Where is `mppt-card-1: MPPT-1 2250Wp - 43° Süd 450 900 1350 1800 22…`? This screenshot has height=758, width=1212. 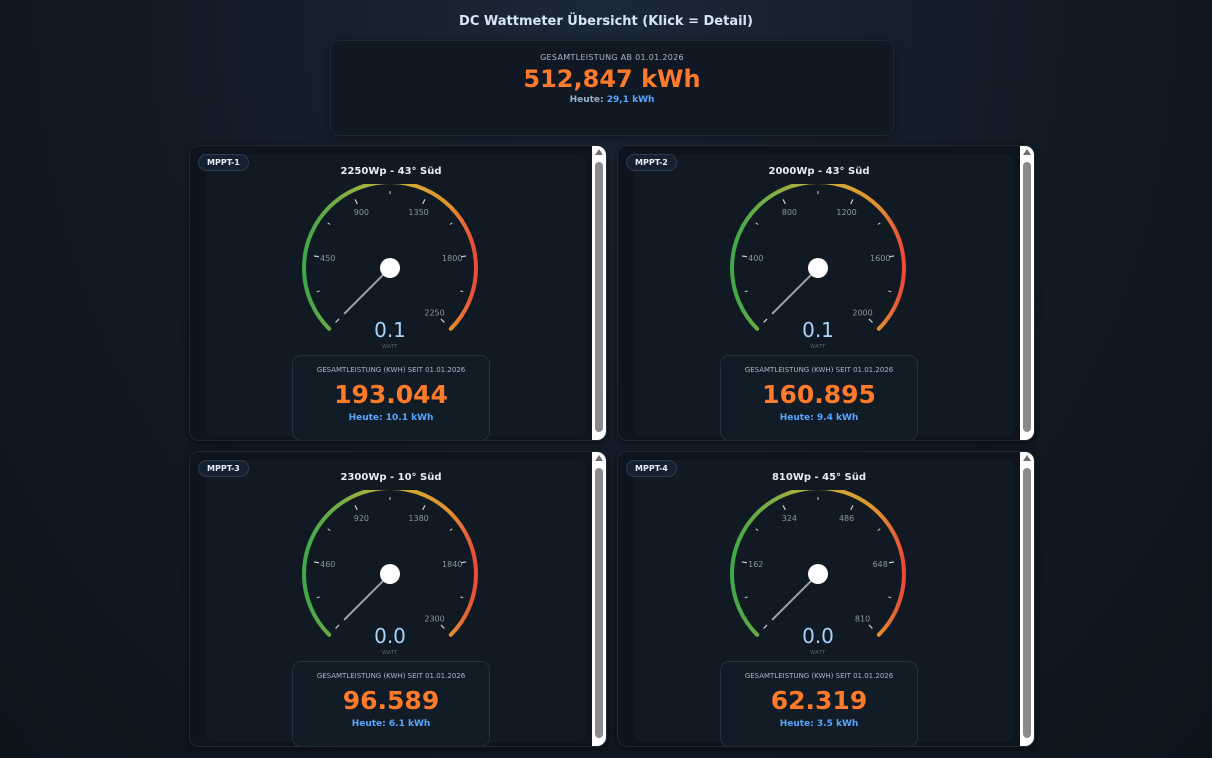 mppt-card-1: MPPT-1 2250Wp - 43° Süd 450 900 1350 1800 22… is located at coordinates (398, 293).